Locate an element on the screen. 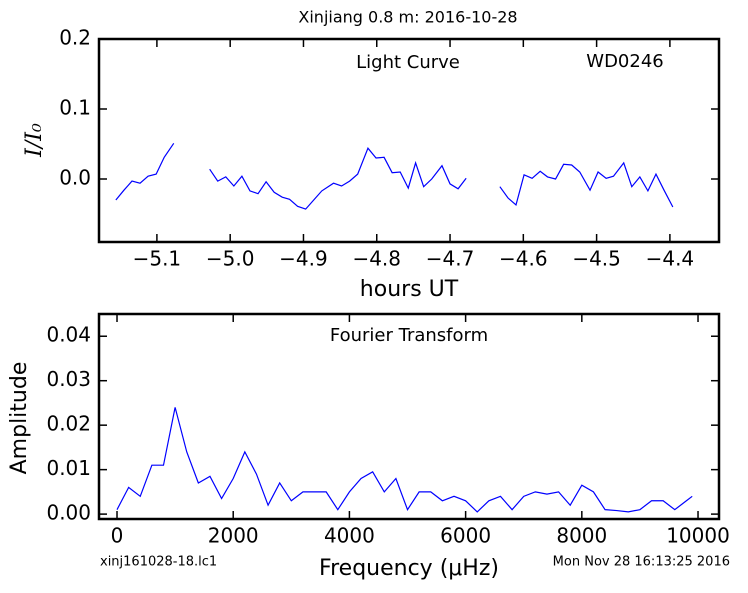 The height and width of the screenshot is (593, 748). x-tick-label: 2000 is located at coordinates (233, 536).